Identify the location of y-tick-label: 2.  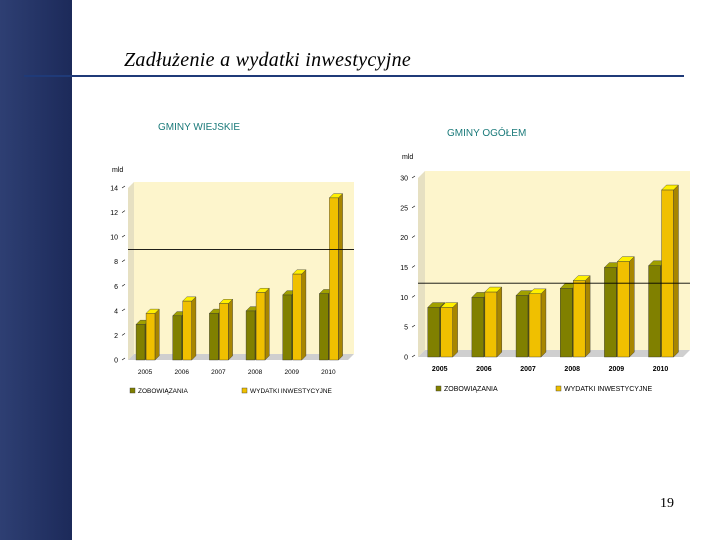
(116, 336).